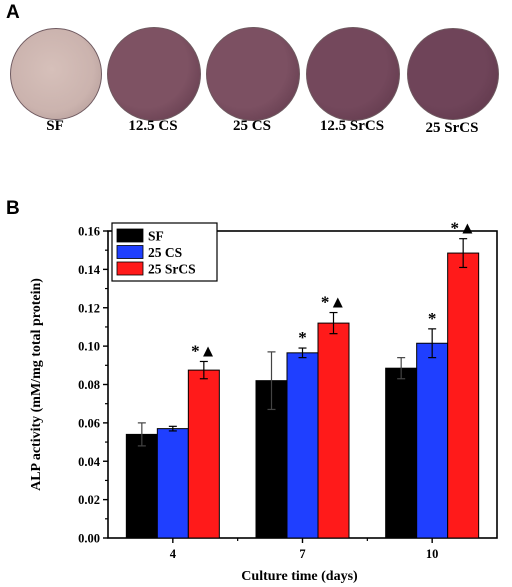 The height and width of the screenshot is (587, 512). Describe the element at coordinates (153, 126) in the screenshot. I see `well-caption: 12.5 CS` at that location.